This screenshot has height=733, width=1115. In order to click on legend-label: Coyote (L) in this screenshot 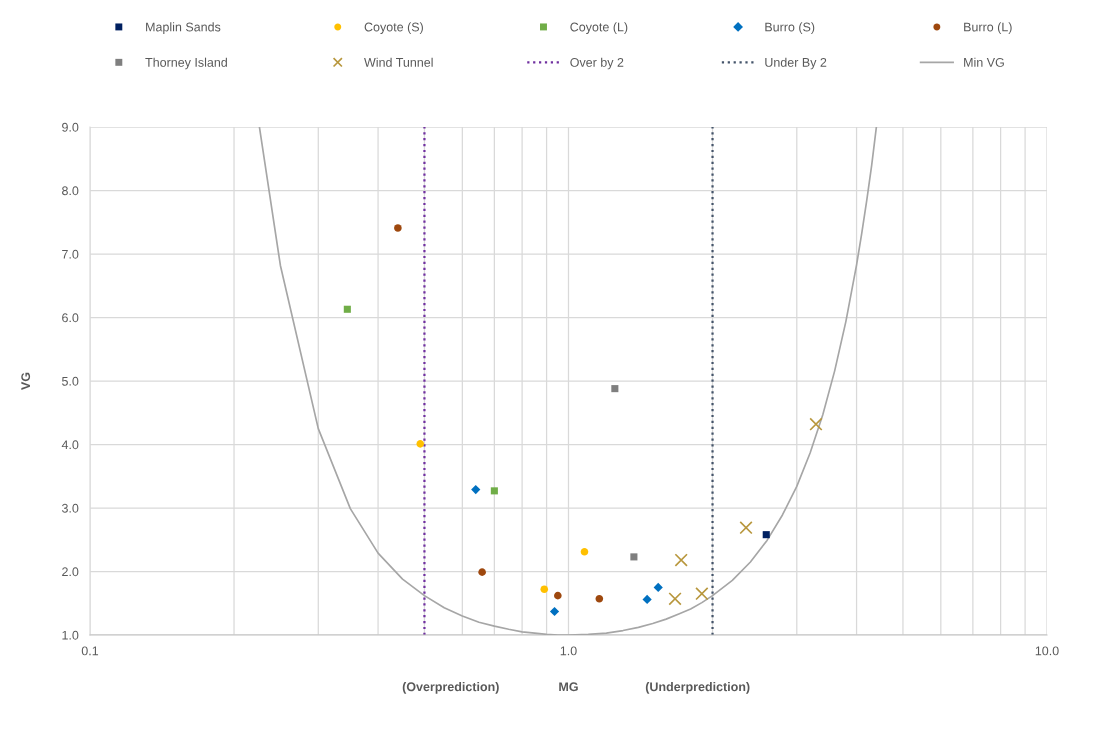, I will do `click(599, 28)`.